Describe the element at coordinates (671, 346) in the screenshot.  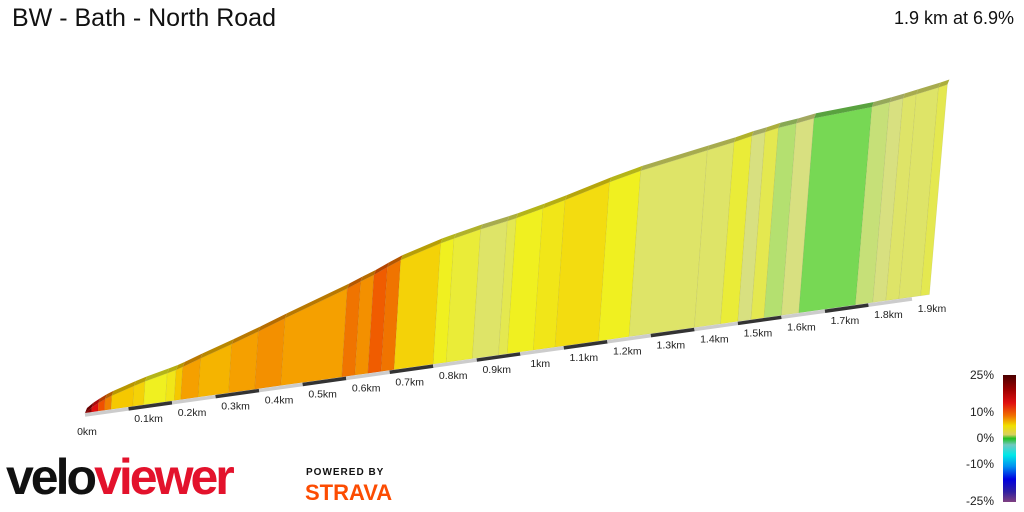
I see `x-tick-label: 1.3km` at that location.